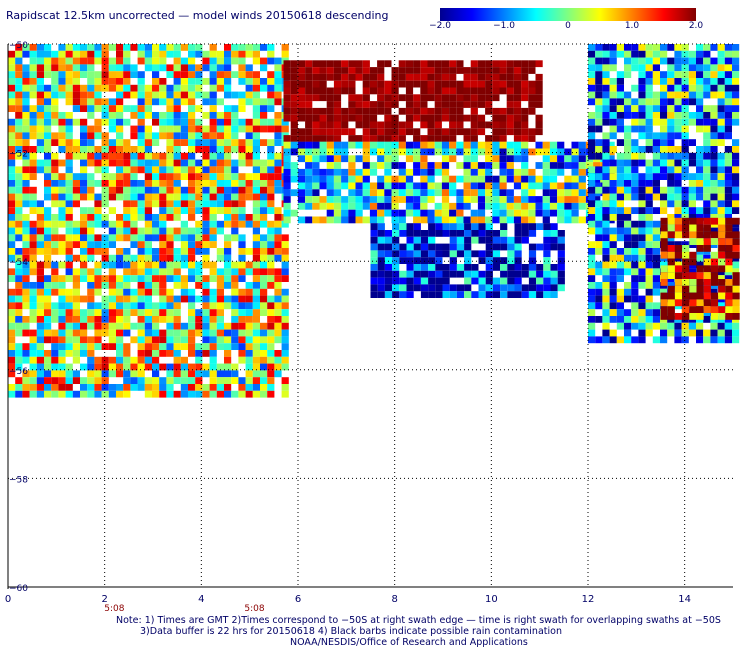  What do you see at coordinates (104, 599) in the screenshot?
I see `x-tick-label: 2` at bounding box center [104, 599].